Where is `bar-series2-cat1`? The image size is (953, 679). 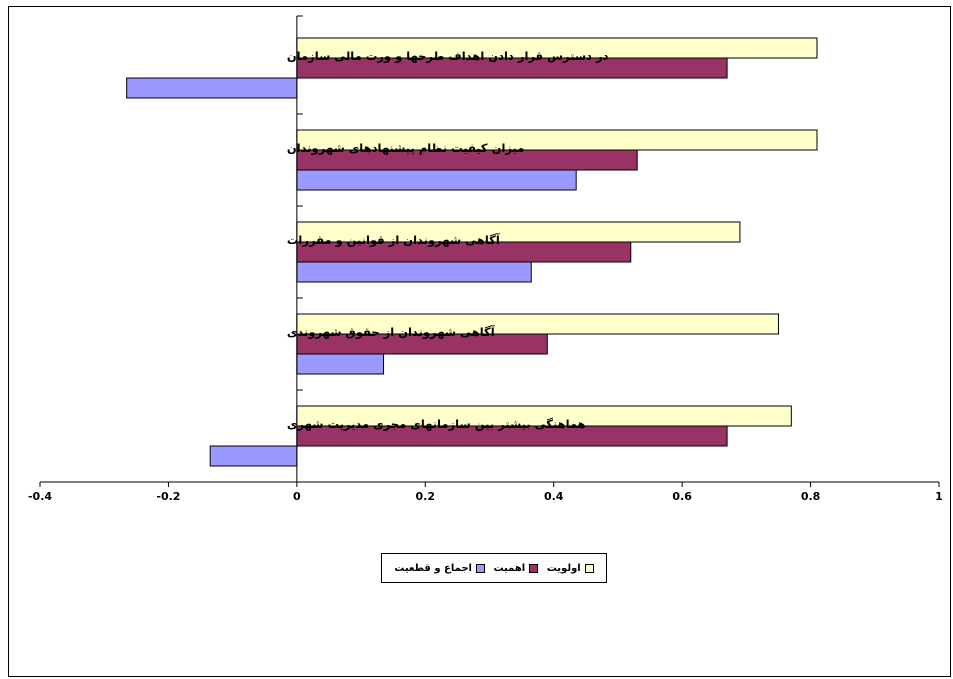
bar-series2-cat1 is located at coordinates (436, 180).